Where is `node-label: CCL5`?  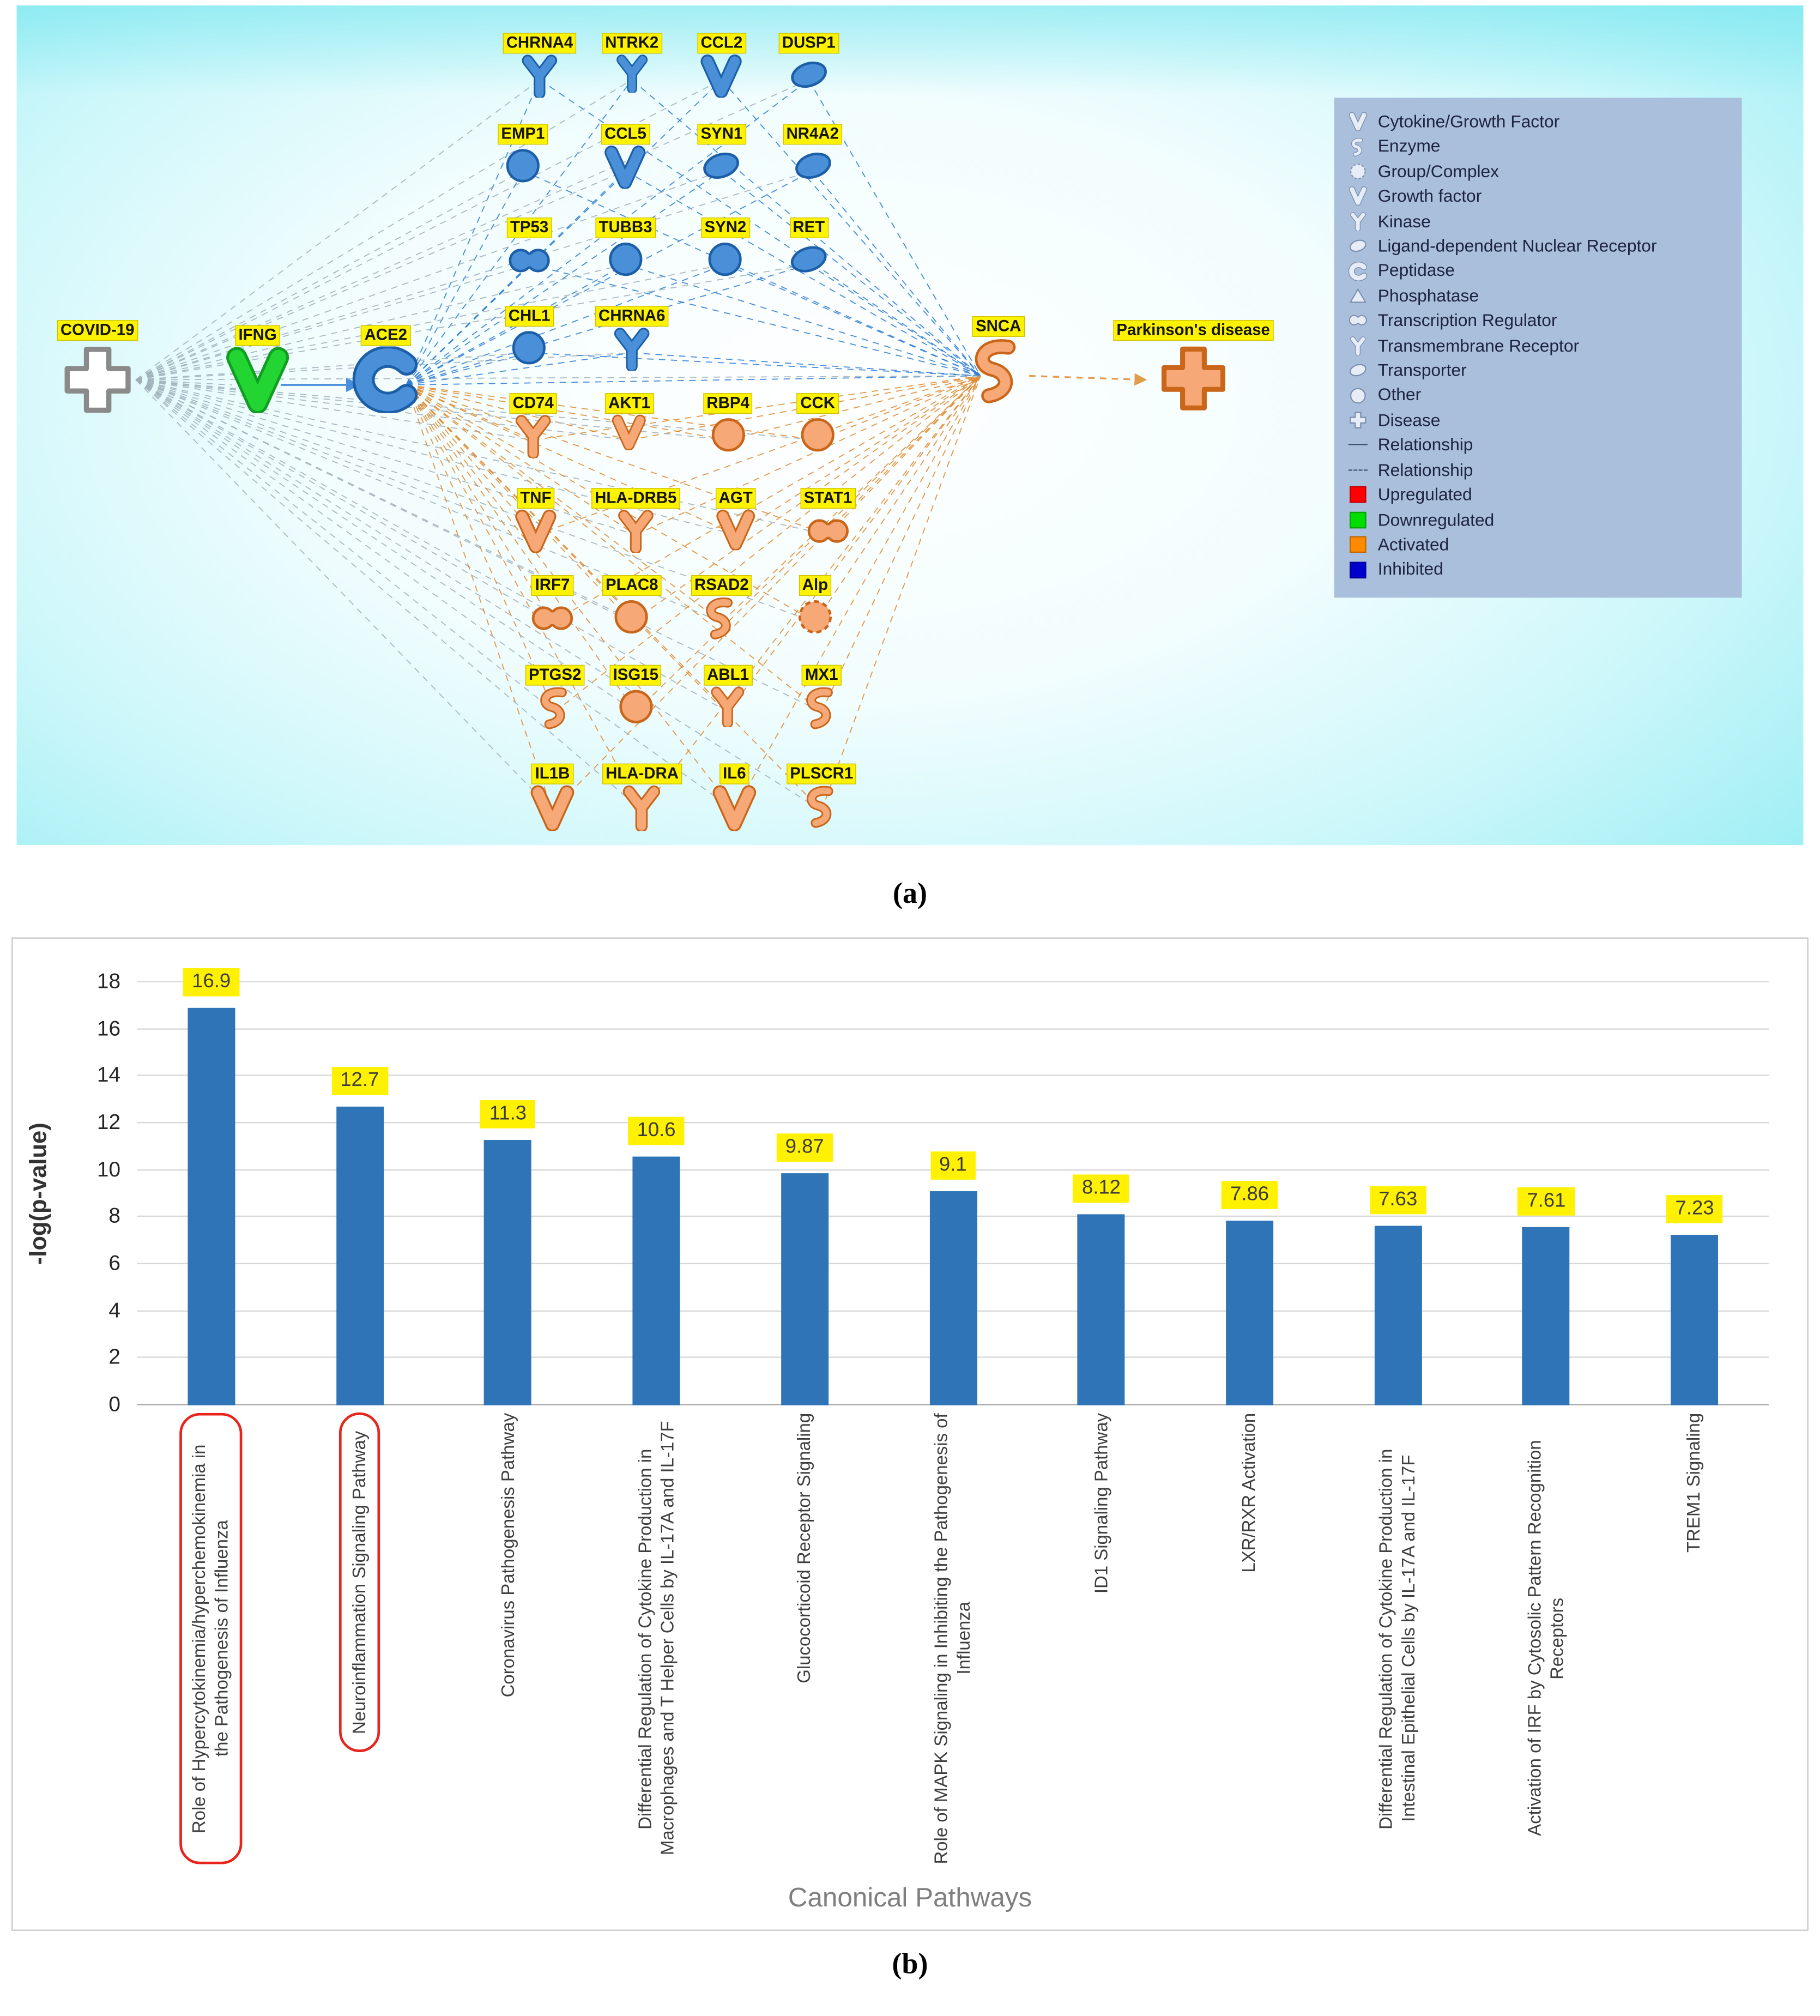 node-label: CCL5 is located at coordinates (625, 134).